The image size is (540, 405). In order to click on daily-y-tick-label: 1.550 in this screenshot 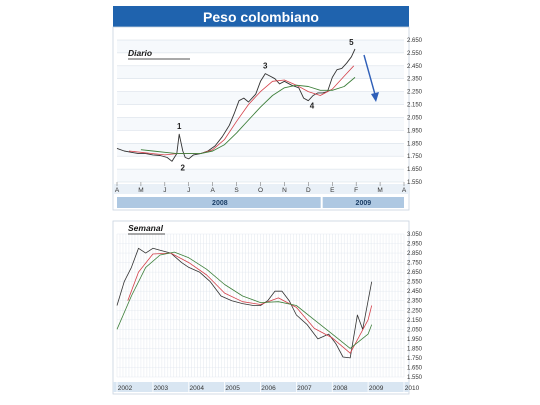, I will do `click(415, 183)`.